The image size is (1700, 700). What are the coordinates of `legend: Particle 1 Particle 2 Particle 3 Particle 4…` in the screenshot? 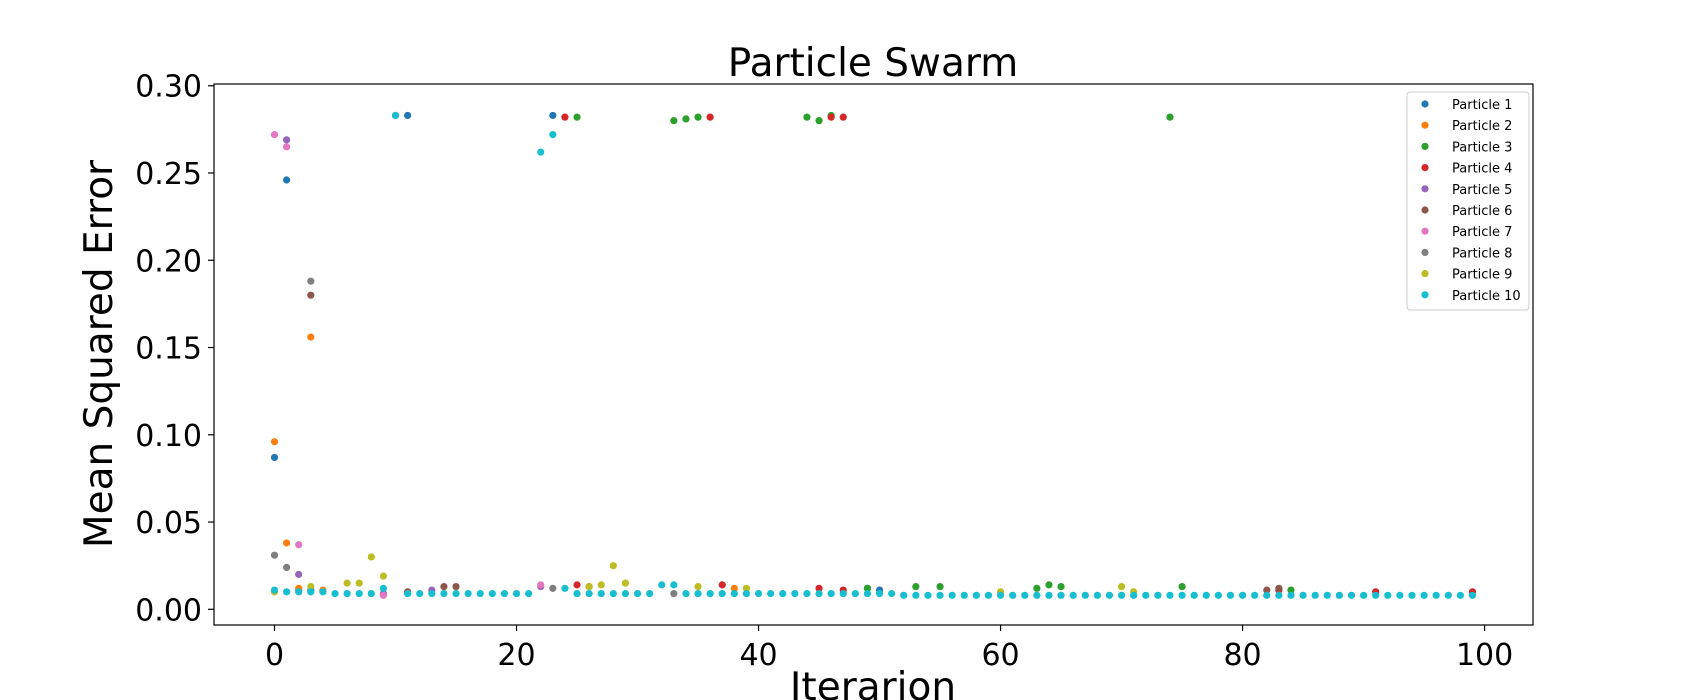 It's located at (1468, 201).